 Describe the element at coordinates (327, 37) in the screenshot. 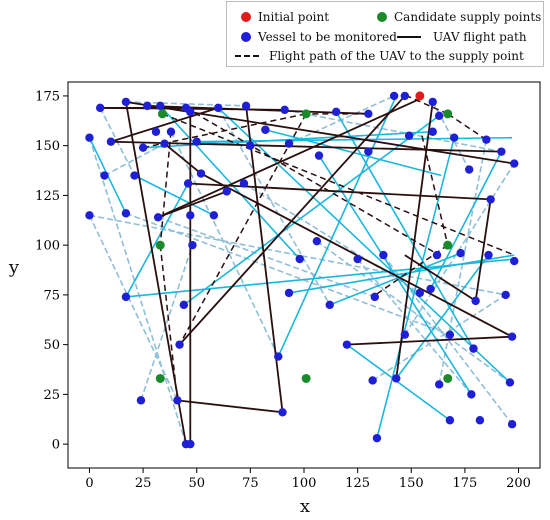

I see `legend-vessel-label: Vessel to be monitored` at that location.